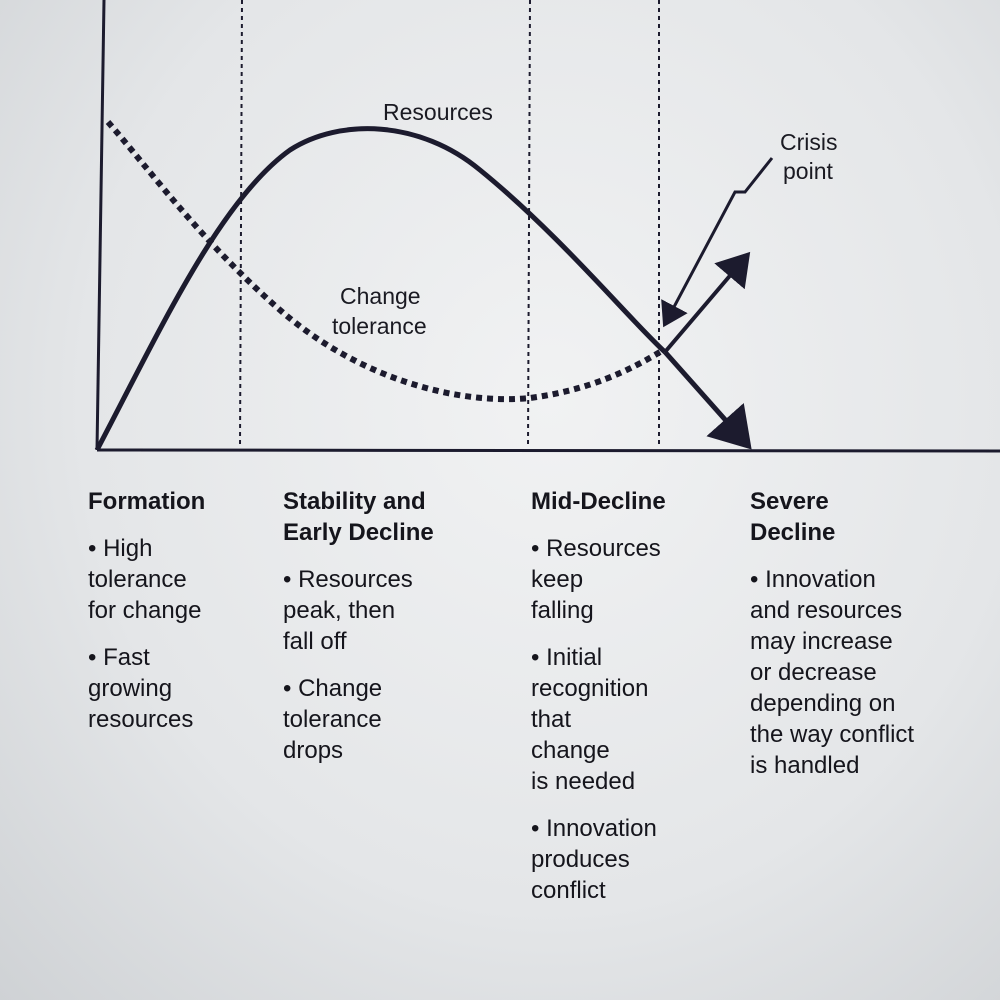  I want to click on bullet-line: recognition, so click(590, 688).